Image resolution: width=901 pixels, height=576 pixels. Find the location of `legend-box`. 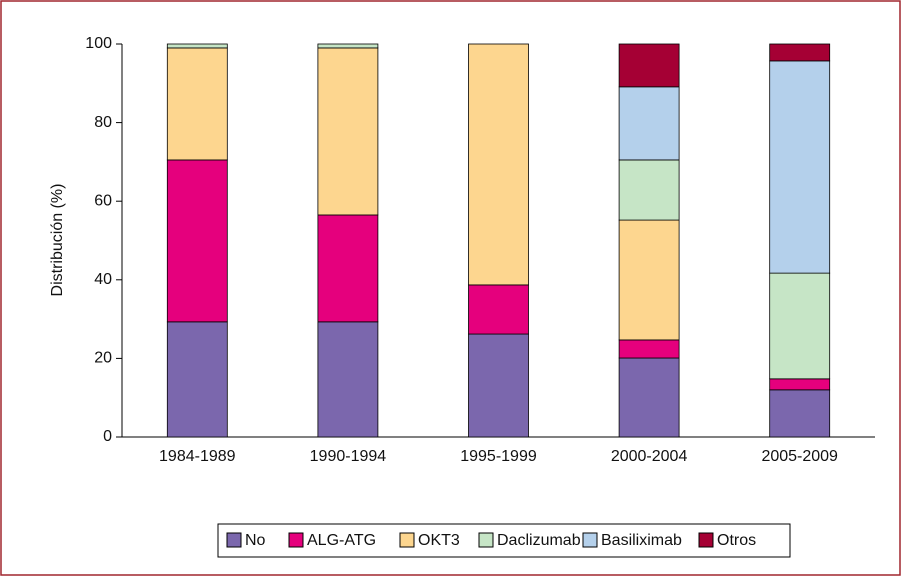

legend-box is located at coordinates (504, 540).